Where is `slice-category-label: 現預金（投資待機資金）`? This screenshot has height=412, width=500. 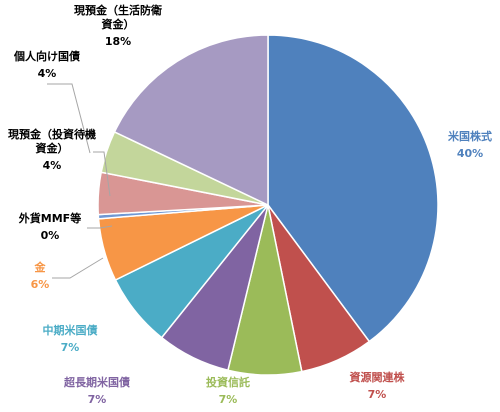
slice-category-label: 現預金（投資待機資金） is located at coordinates (52, 141).